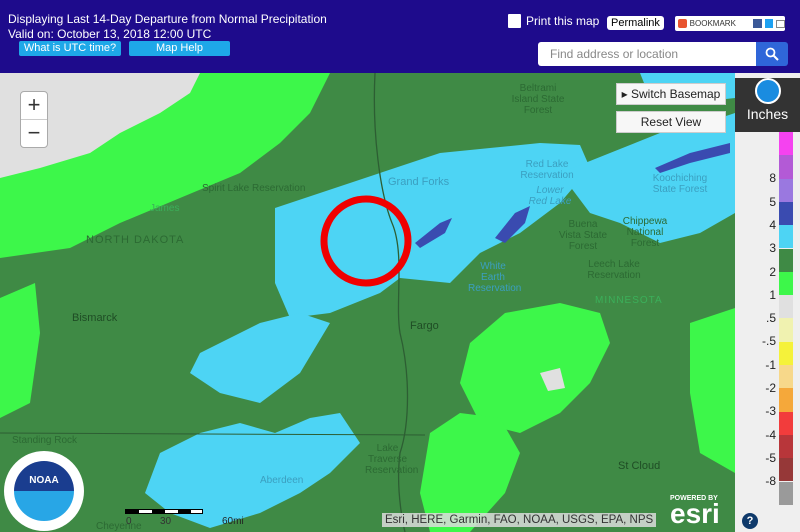 This screenshot has width=800, height=532. What do you see at coordinates (165, 208) in the screenshot?
I see `map-label: James` at bounding box center [165, 208].